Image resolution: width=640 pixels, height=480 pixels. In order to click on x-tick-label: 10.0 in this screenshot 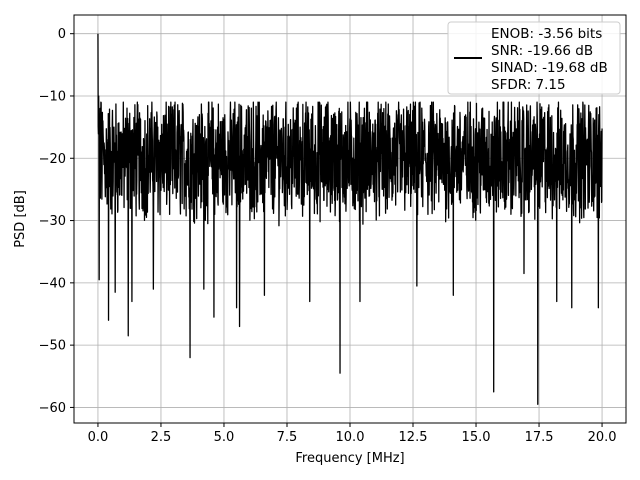, I will do `click(350, 437)`.